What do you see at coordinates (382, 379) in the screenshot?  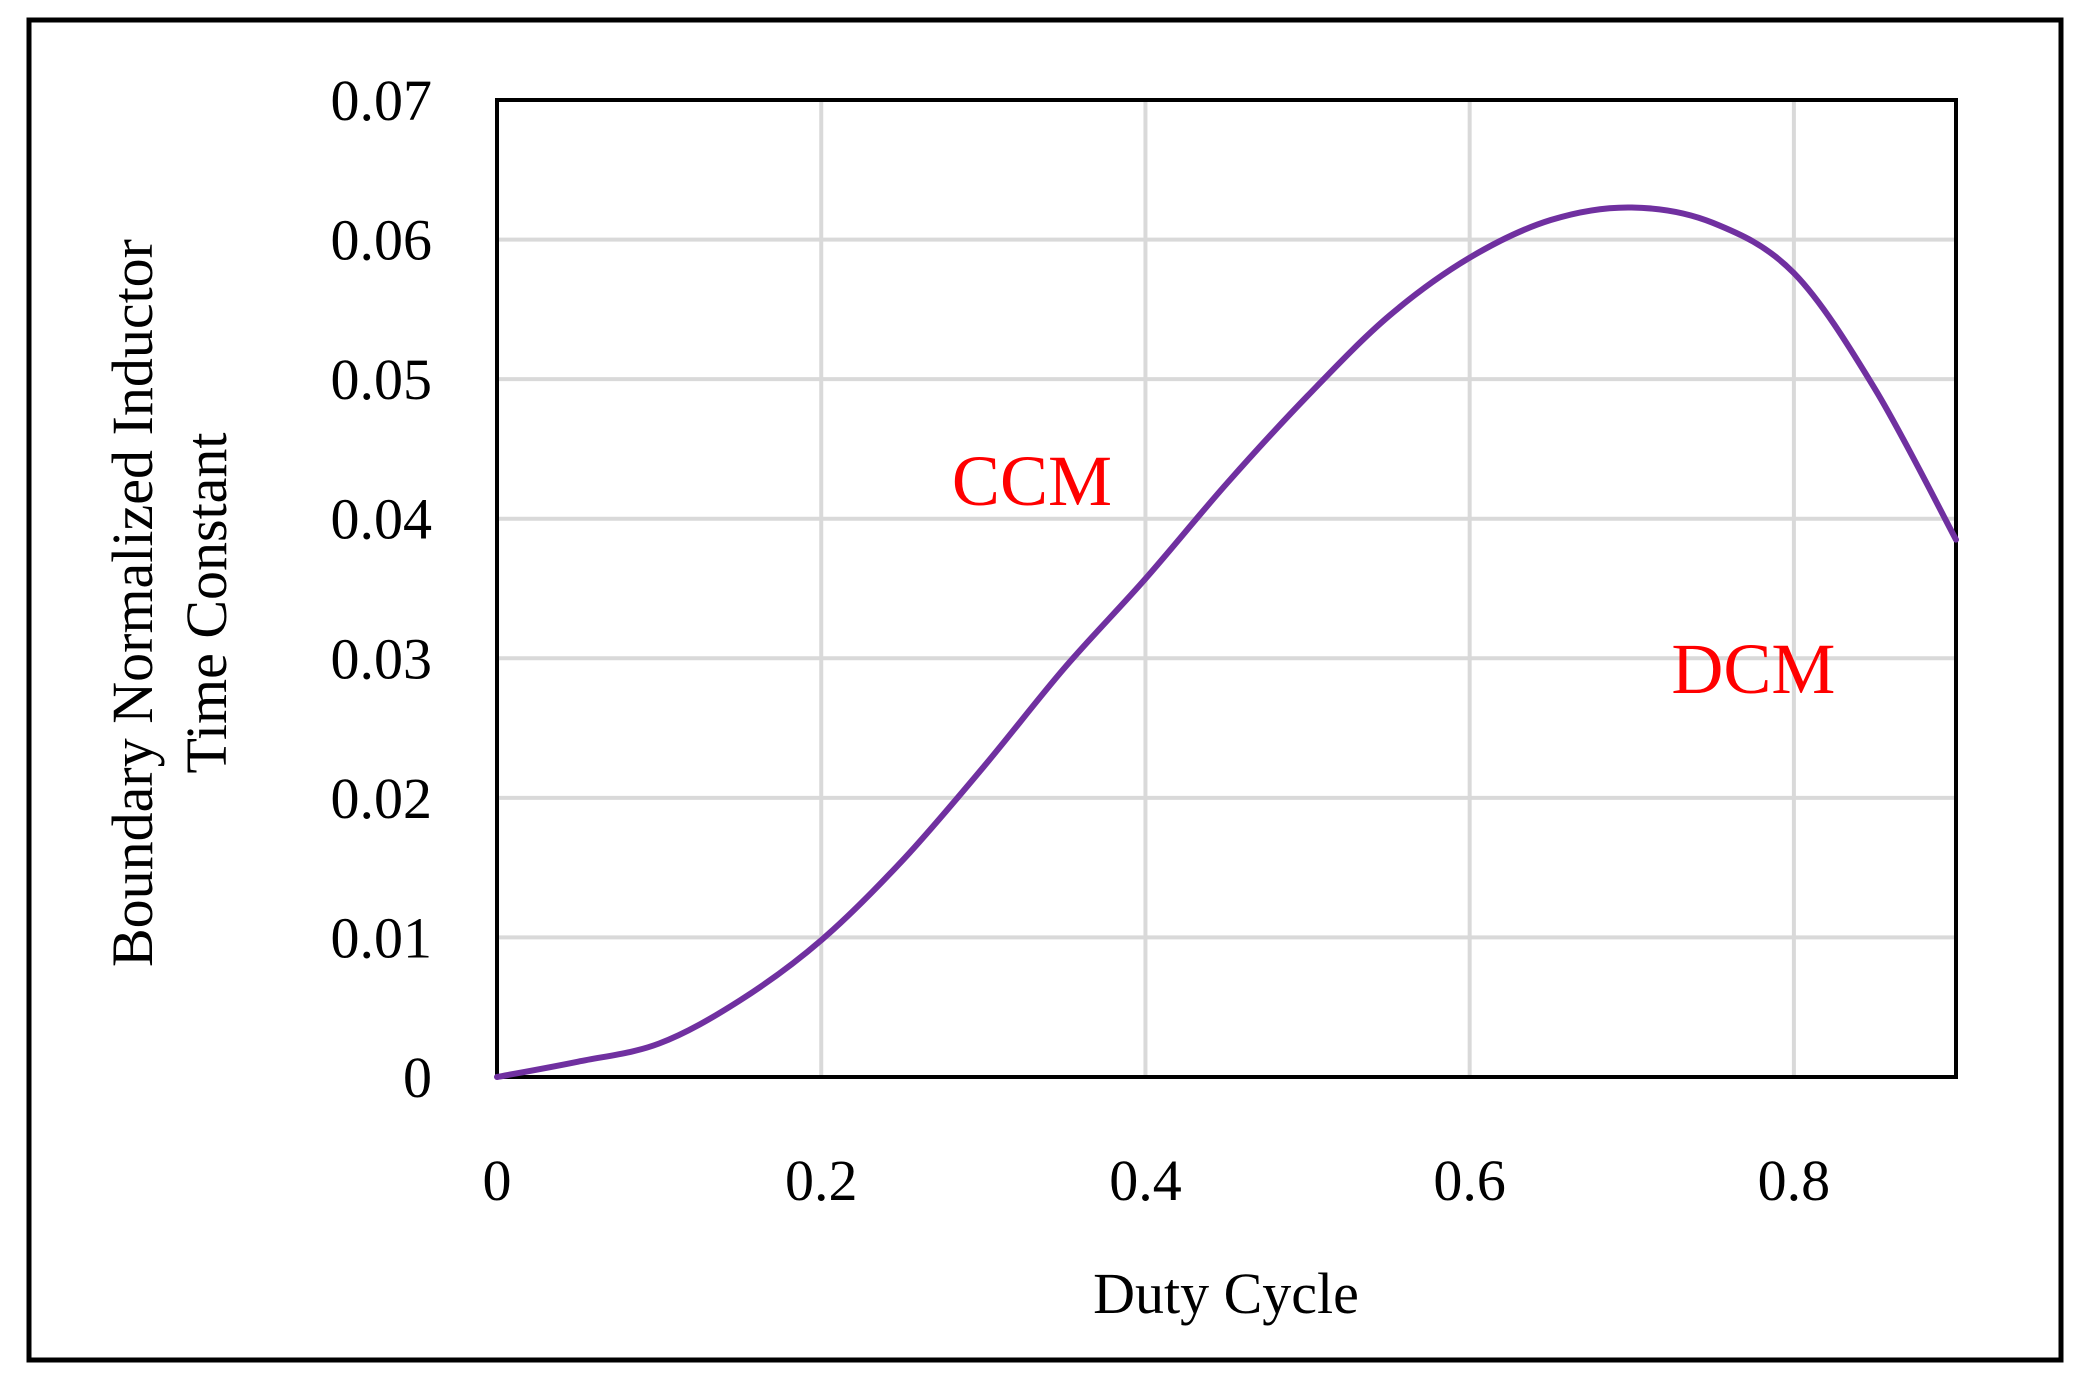 I see `y-tick-label: 0.05` at bounding box center [382, 379].